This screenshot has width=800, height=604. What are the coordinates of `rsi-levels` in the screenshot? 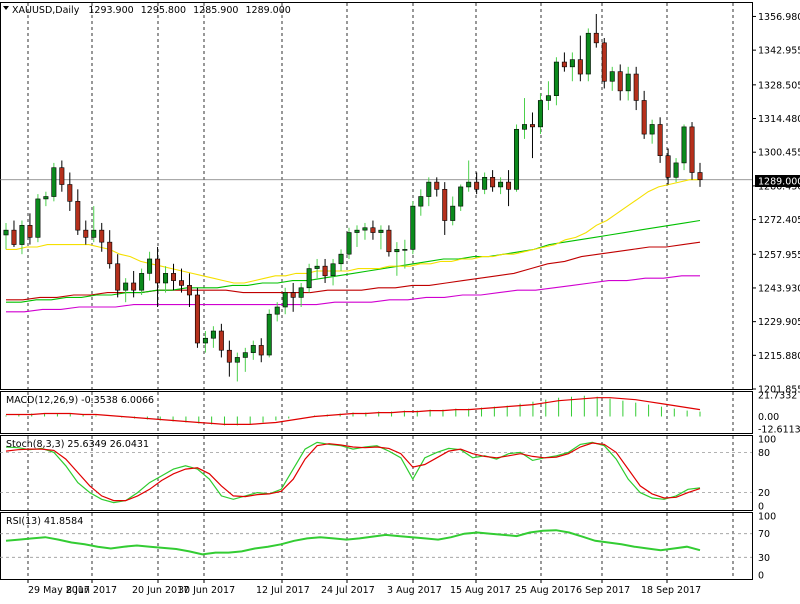 It's located at (376, 545).